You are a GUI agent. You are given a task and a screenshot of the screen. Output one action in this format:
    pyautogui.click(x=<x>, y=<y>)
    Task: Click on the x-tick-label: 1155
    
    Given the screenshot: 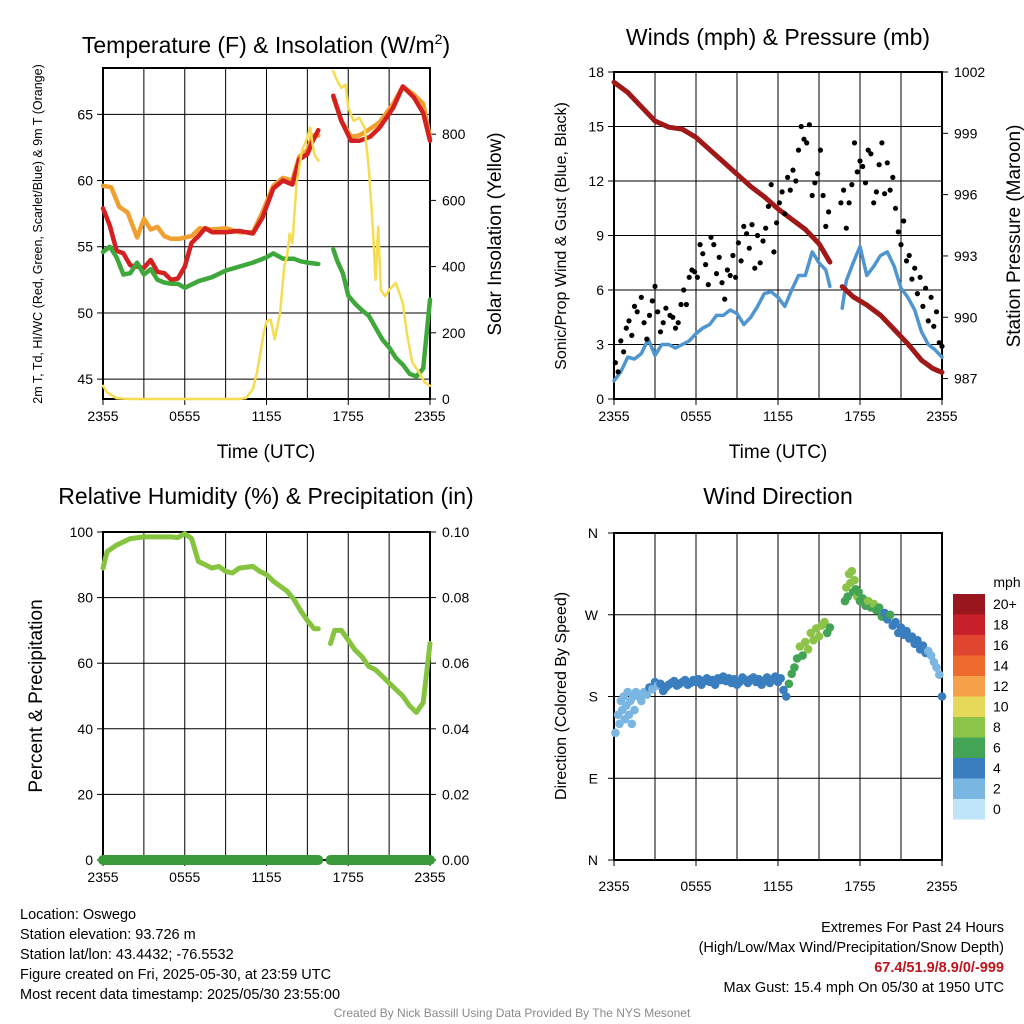 What is the action you would take?
    pyautogui.click(x=266, y=416)
    